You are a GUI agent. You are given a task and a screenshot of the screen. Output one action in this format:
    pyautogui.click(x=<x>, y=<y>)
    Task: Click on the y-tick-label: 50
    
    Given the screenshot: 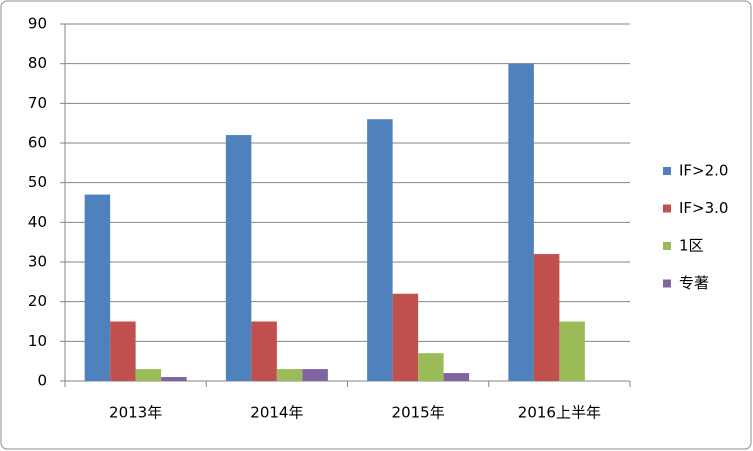 What is the action you would take?
    pyautogui.click(x=37, y=182)
    